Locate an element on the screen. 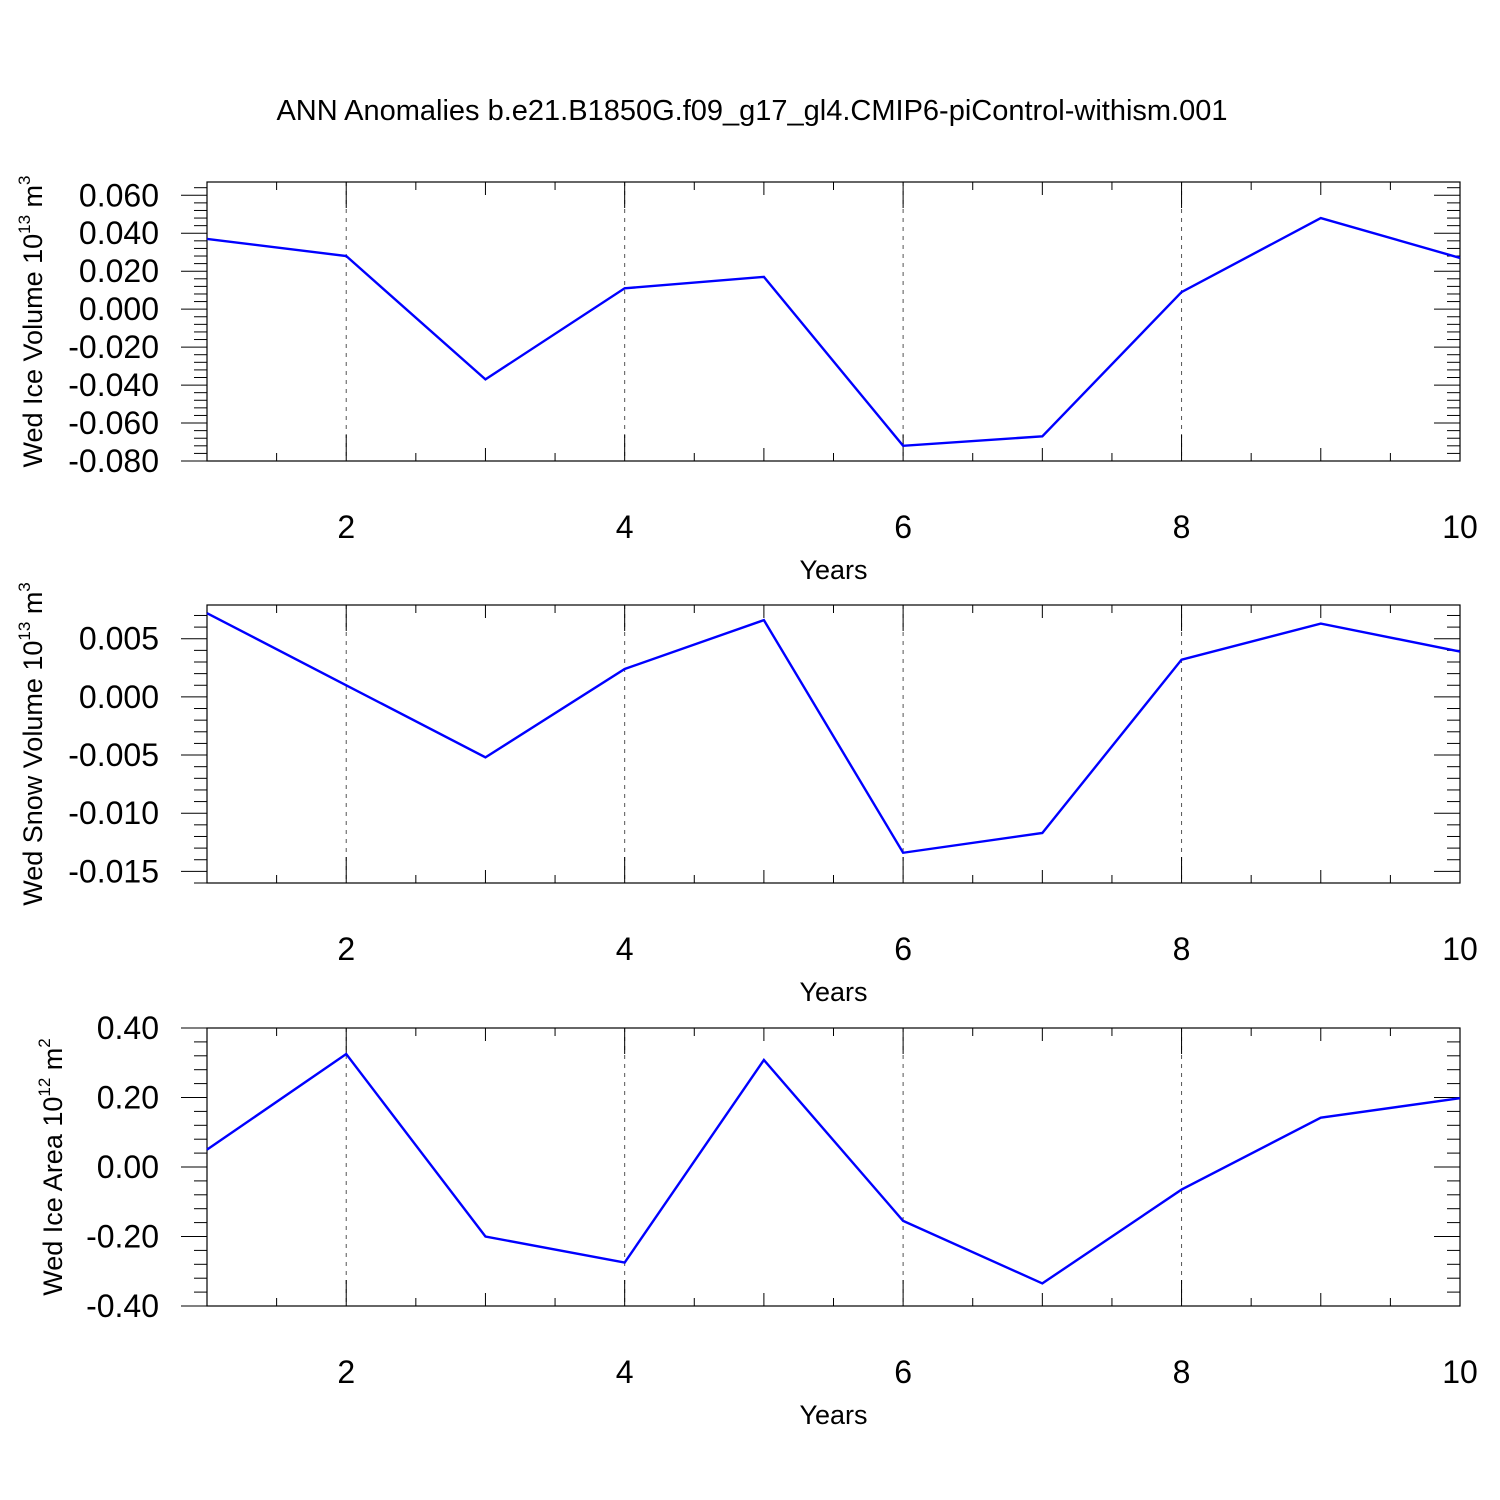  y-axis-label: Wed Ice Volume 1013 m3 is located at coordinates (31, 321).